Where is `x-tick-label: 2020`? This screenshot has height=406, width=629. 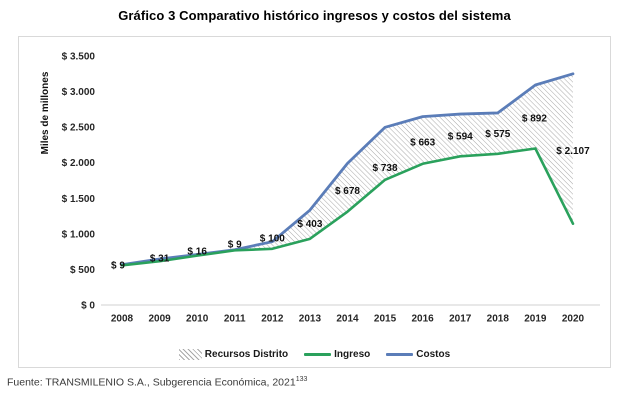
x-tick-label: 2020 is located at coordinates (573, 319).